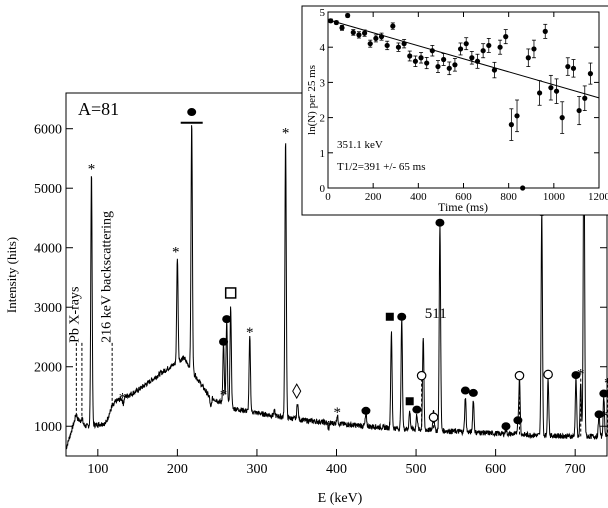 This screenshot has width=608, height=508. What do you see at coordinates (97, 469) in the screenshot?
I see `main-x-tick-label: 100` at bounding box center [97, 469].